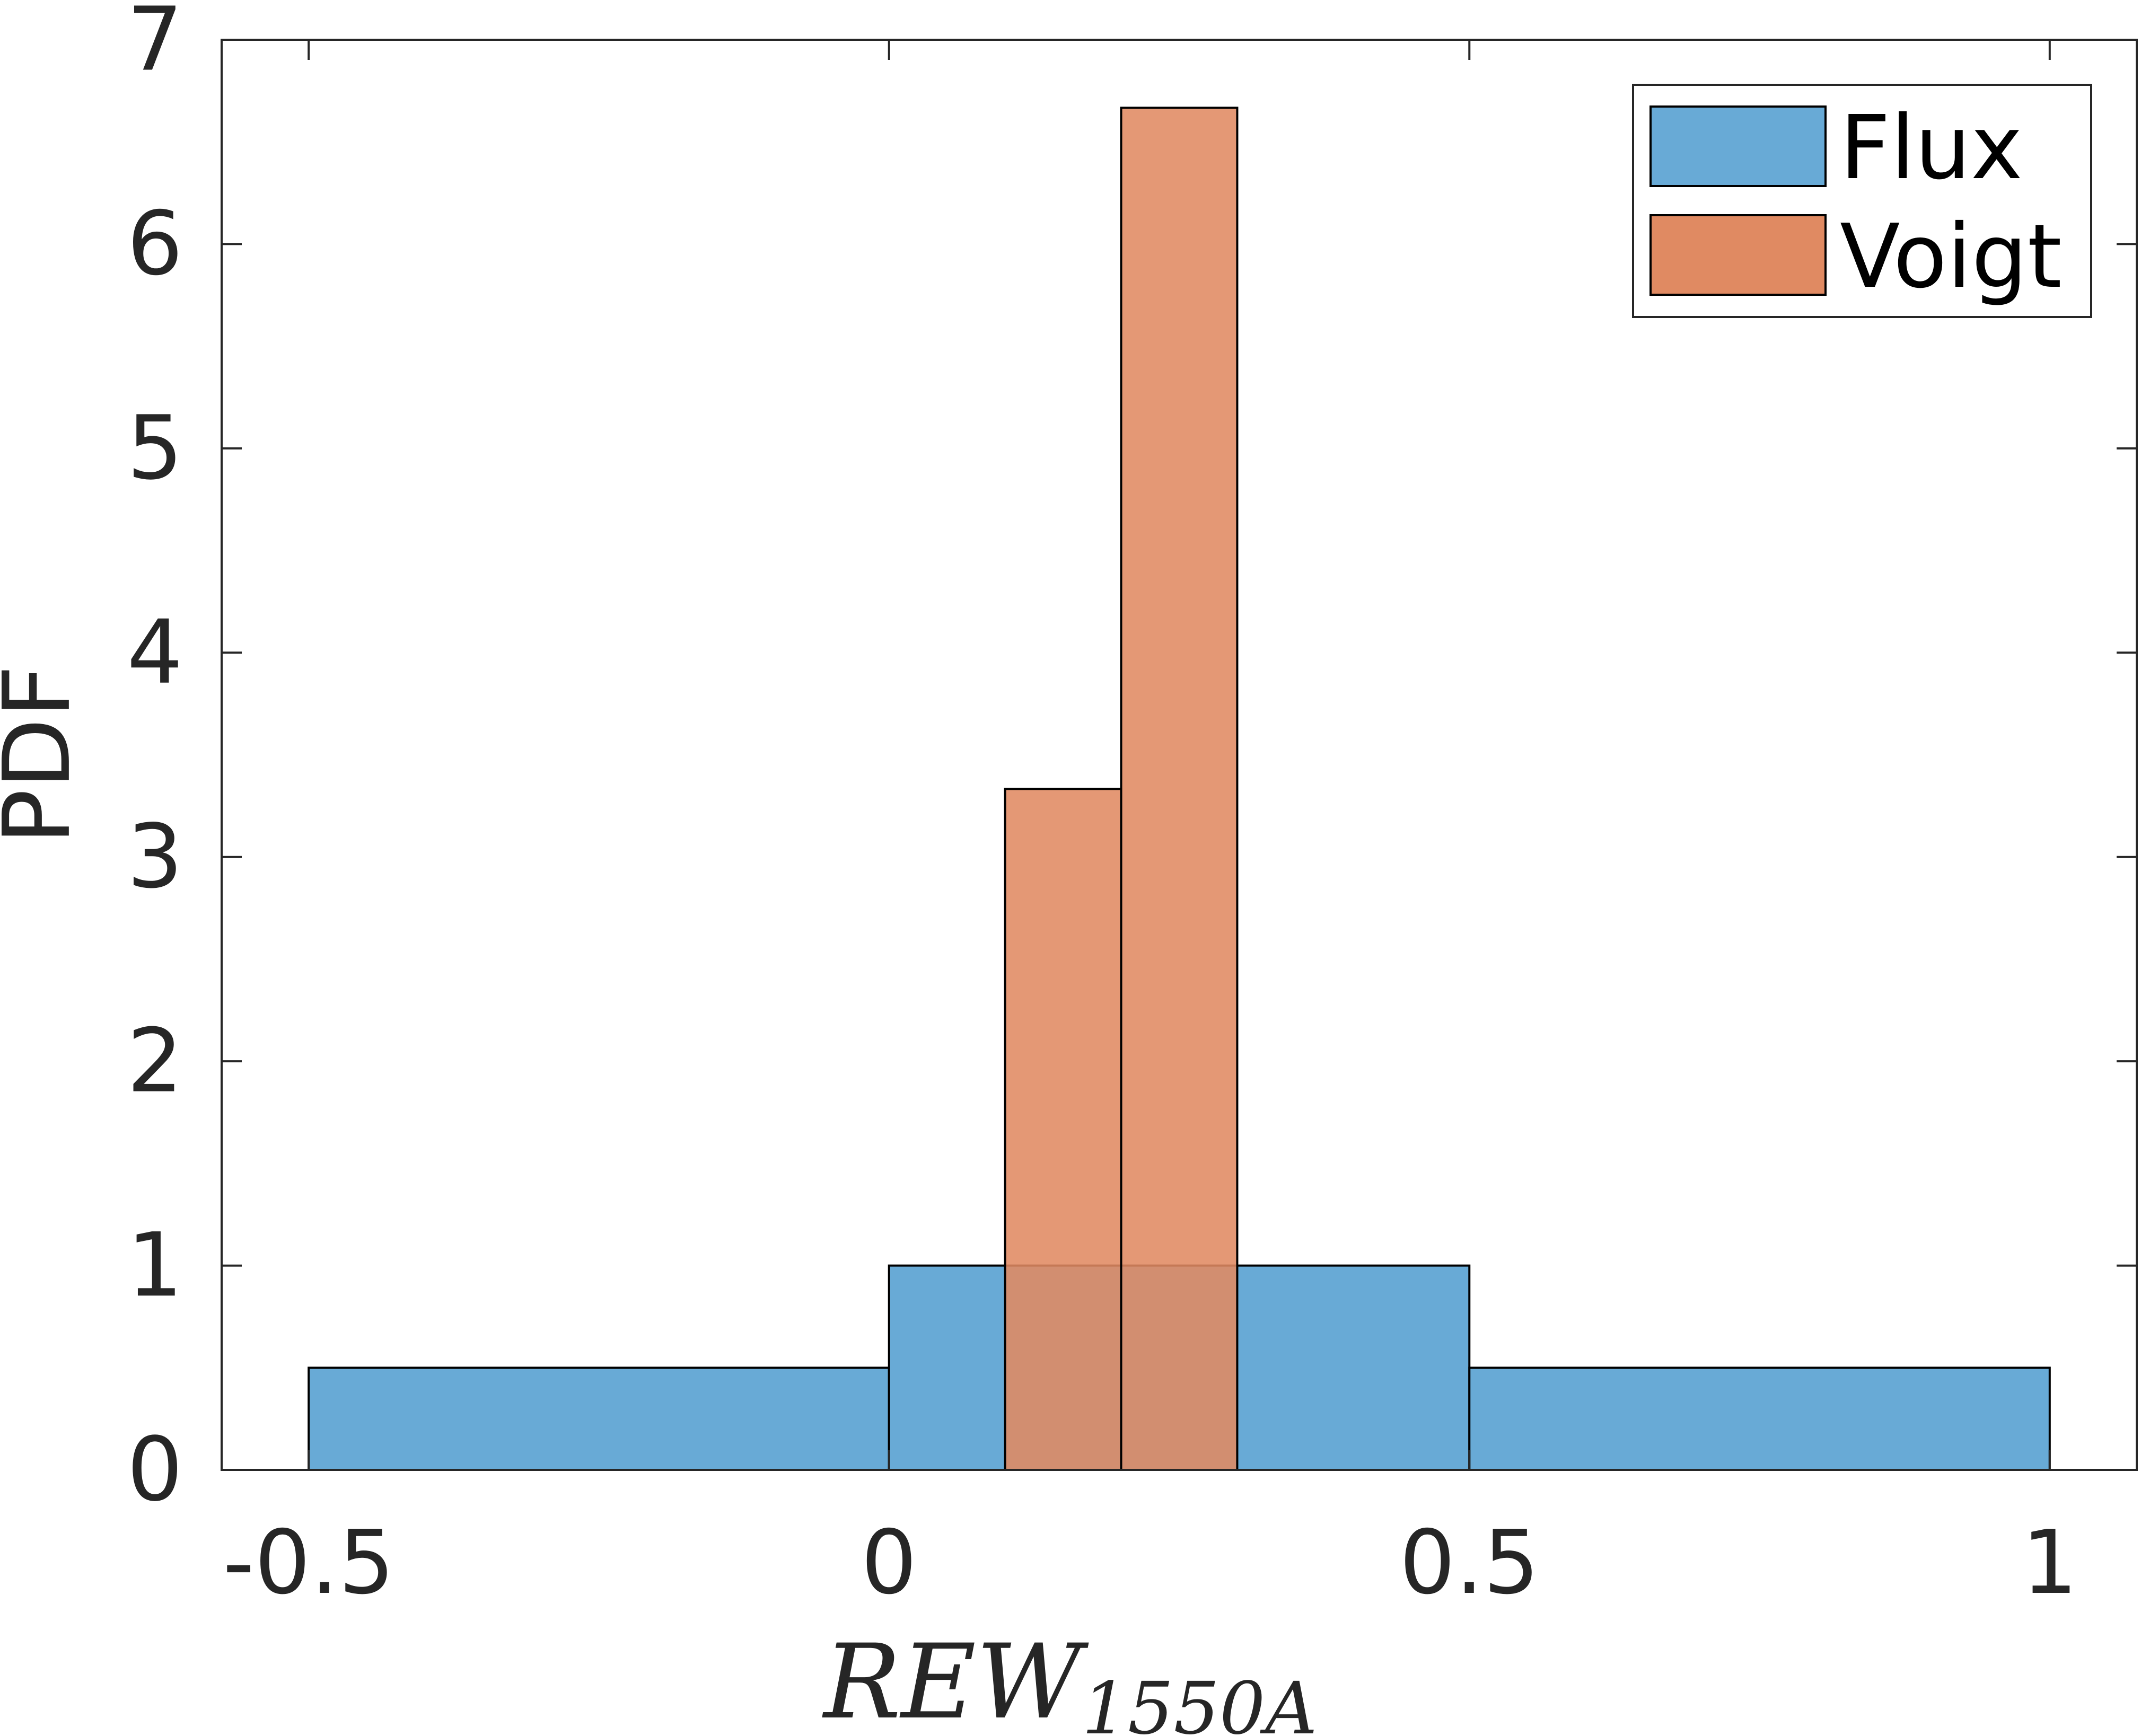  What do you see at coordinates (45, 755) in the screenshot?
I see `y-axis-label: PDF` at bounding box center [45, 755].